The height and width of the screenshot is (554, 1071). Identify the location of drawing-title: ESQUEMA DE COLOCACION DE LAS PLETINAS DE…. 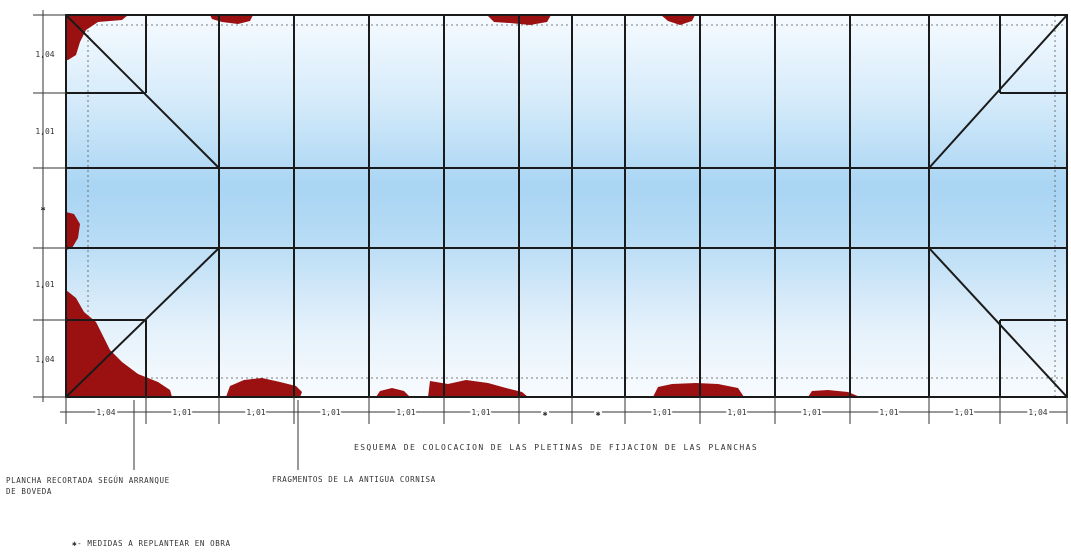
(556, 447).